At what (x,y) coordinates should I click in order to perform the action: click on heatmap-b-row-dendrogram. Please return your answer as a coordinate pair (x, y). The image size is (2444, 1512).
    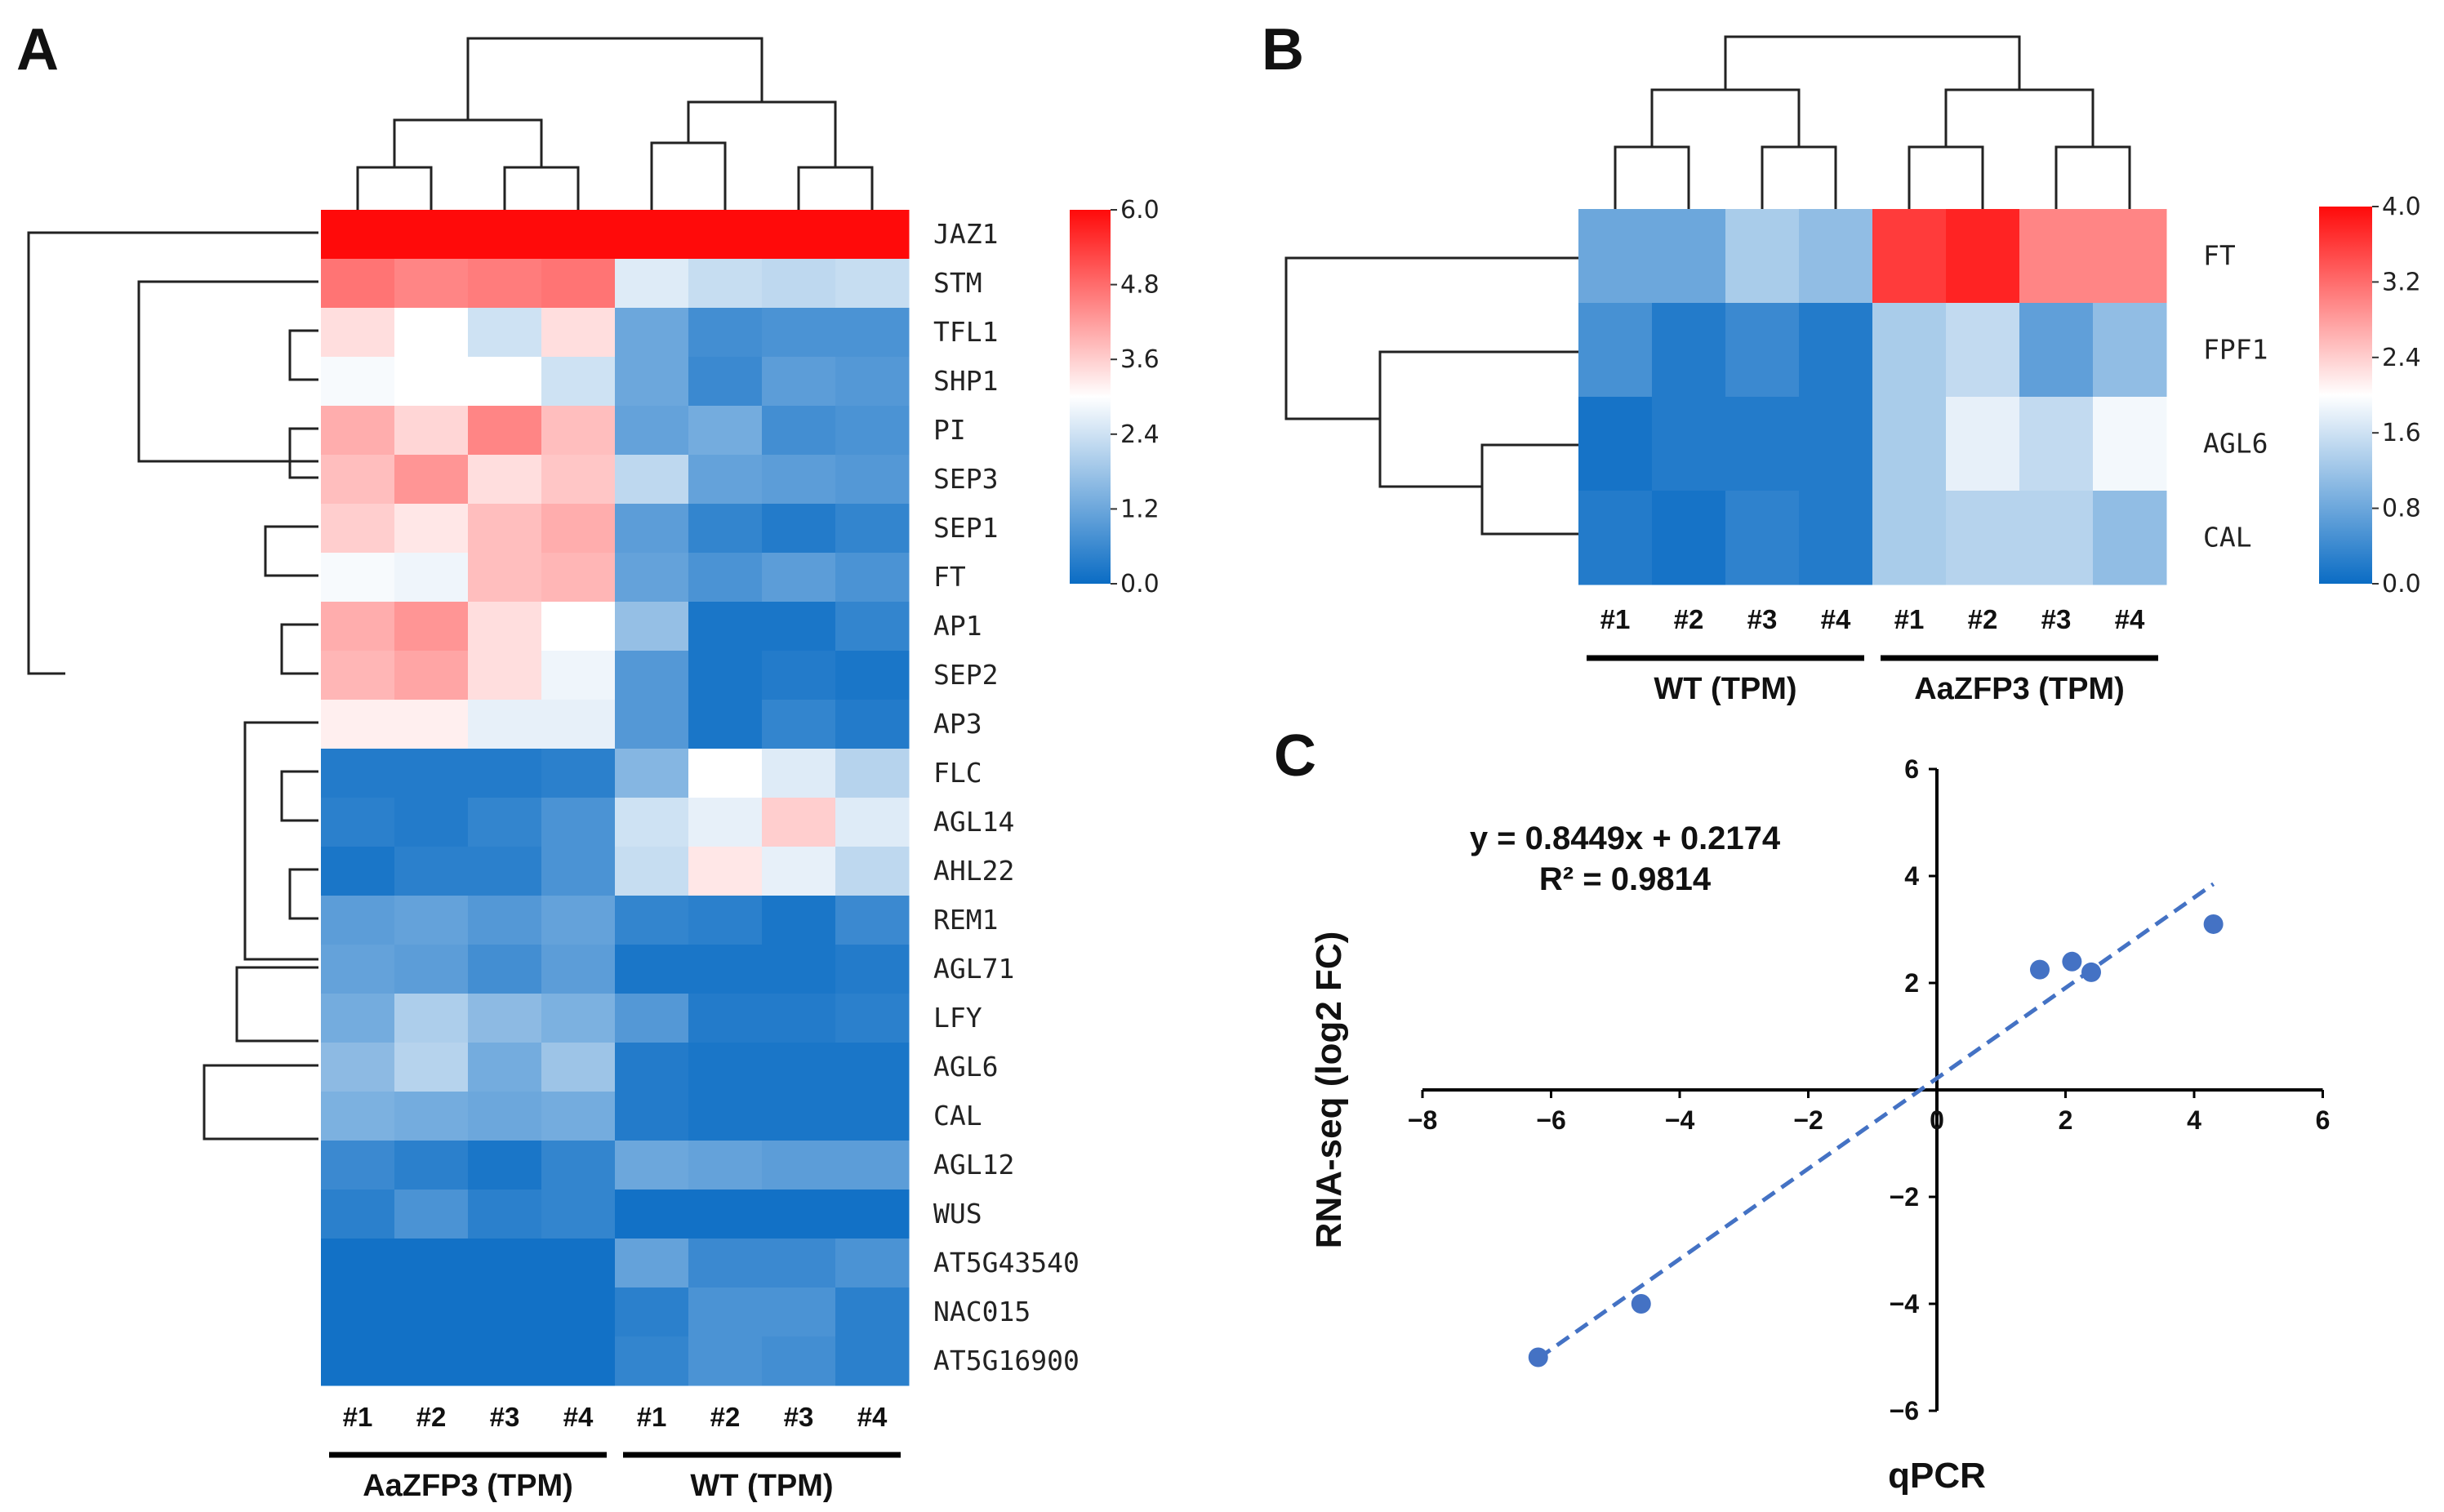
    Looking at the image, I should click on (1431, 396).